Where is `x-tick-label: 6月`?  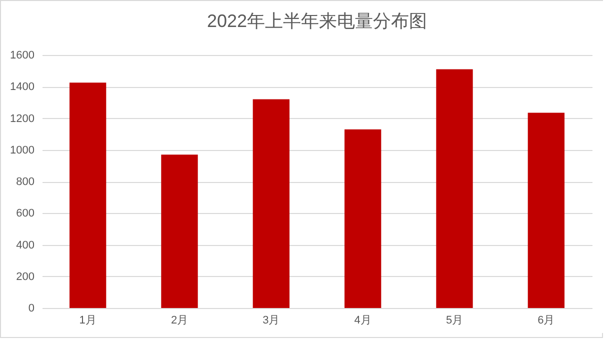
x-tick-label: 6月 is located at coordinates (546, 320).